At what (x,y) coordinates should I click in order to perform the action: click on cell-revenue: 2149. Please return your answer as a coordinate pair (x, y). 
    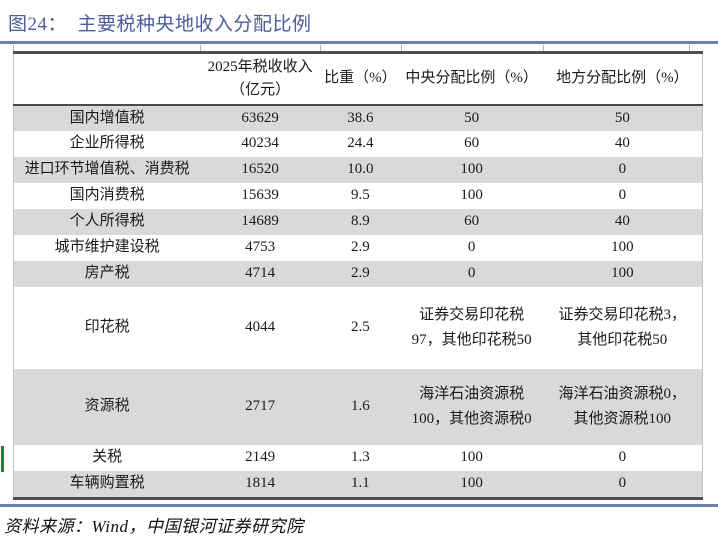
    Looking at the image, I should click on (260, 457).